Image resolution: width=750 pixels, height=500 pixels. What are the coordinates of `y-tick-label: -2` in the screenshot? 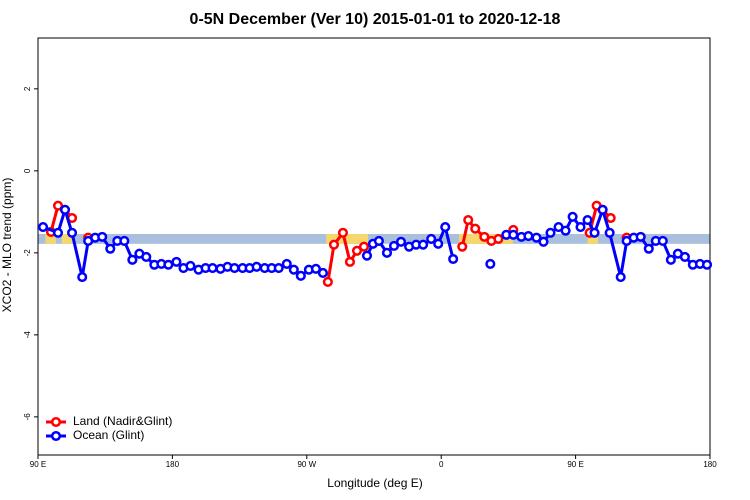 It's located at (27, 253).